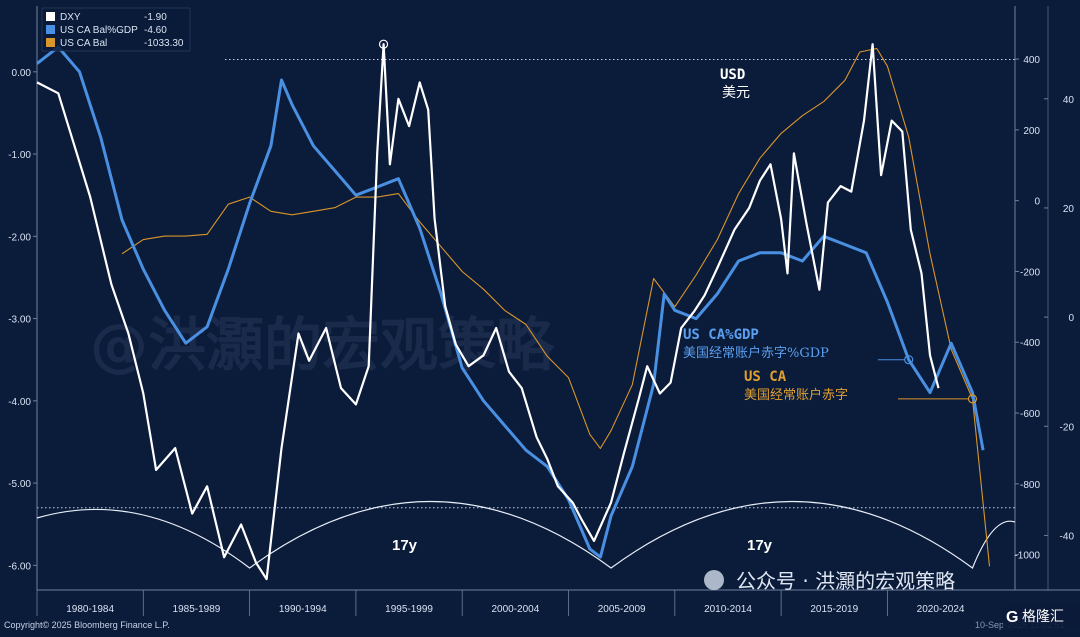  Describe the element at coordinates (736, 93) in the screenshot. I see `usd-cn-label: 美元` at that location.